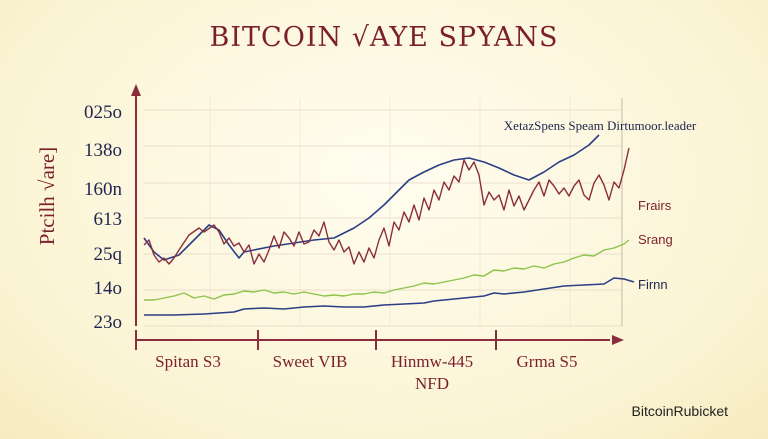 This screenshot has height=439, width=768. Describe the element at coordinates (108, 288) in the screenshot. I see `y-tick-label: 14o` at that location.